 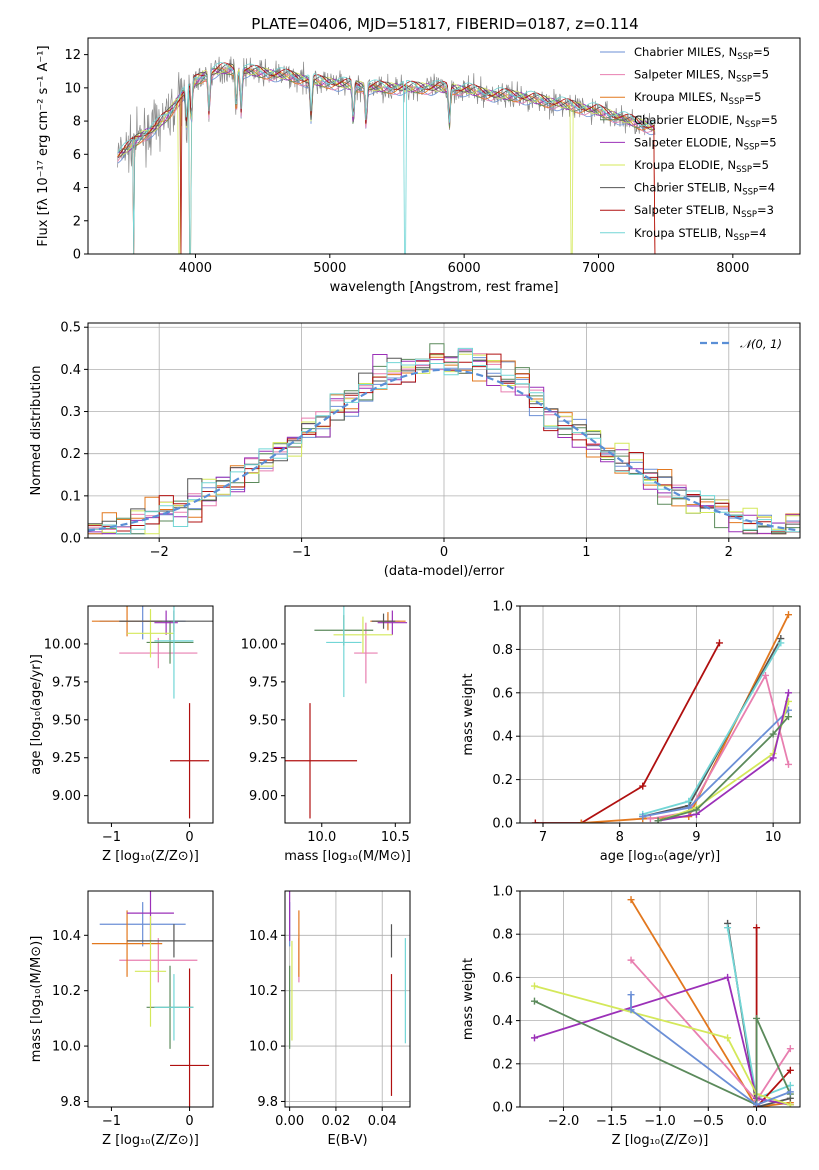 What do you see at coordinates (329, 268) in the screenshot?
I see `x-tick-label: 5000` at bounding box center [329, 268].